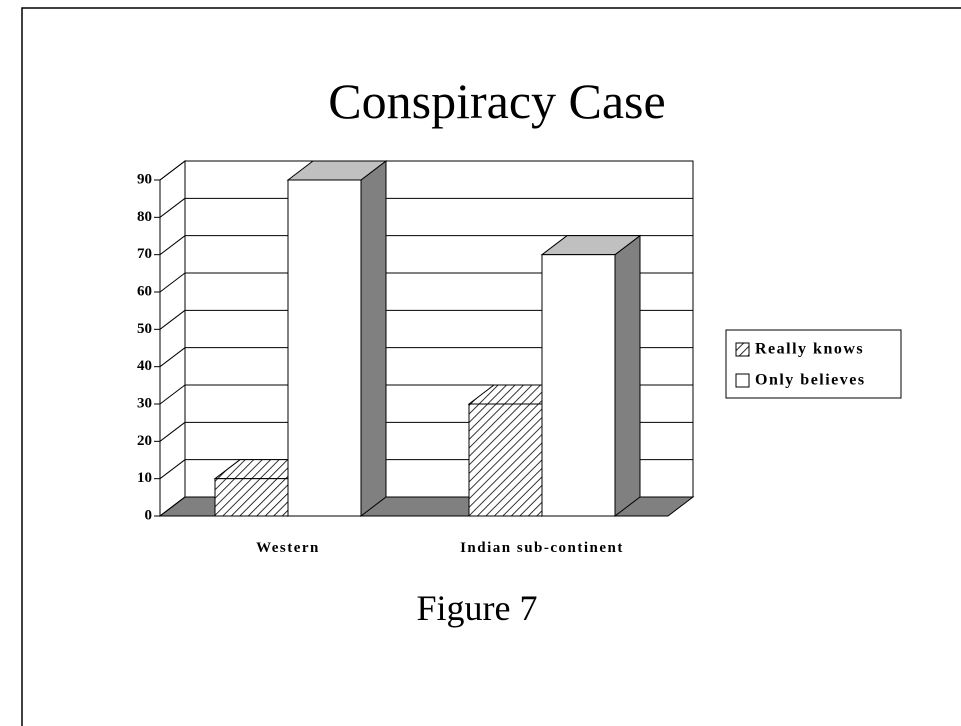 Image resolution: width=961 pixels, height=726 pixels. What do you see at coordinates (144, 441) in the screenshot?
I see `y-tick-label: 20` at bounding box center [144, 441].